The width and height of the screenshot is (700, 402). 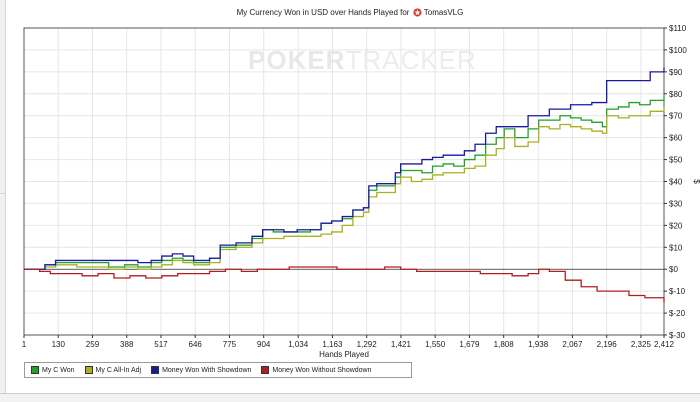 I want to click on y-tick-label: $60, so click(x=676, y=138).